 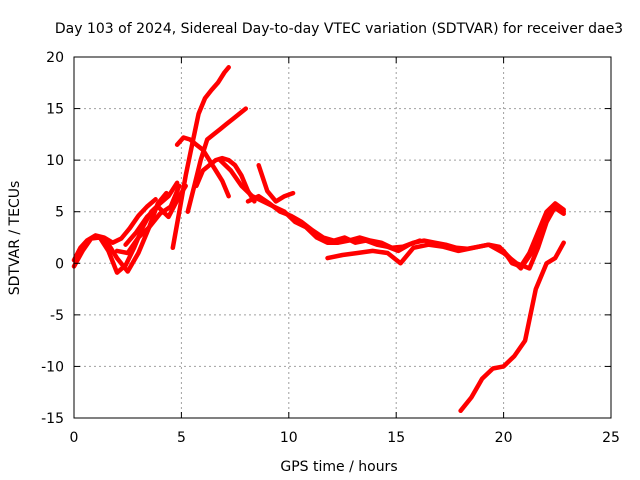 What do you see at coordinates (504, 438) in the screenshot?
I see `x-tick-label: 20` at bounding box center [504, 438].